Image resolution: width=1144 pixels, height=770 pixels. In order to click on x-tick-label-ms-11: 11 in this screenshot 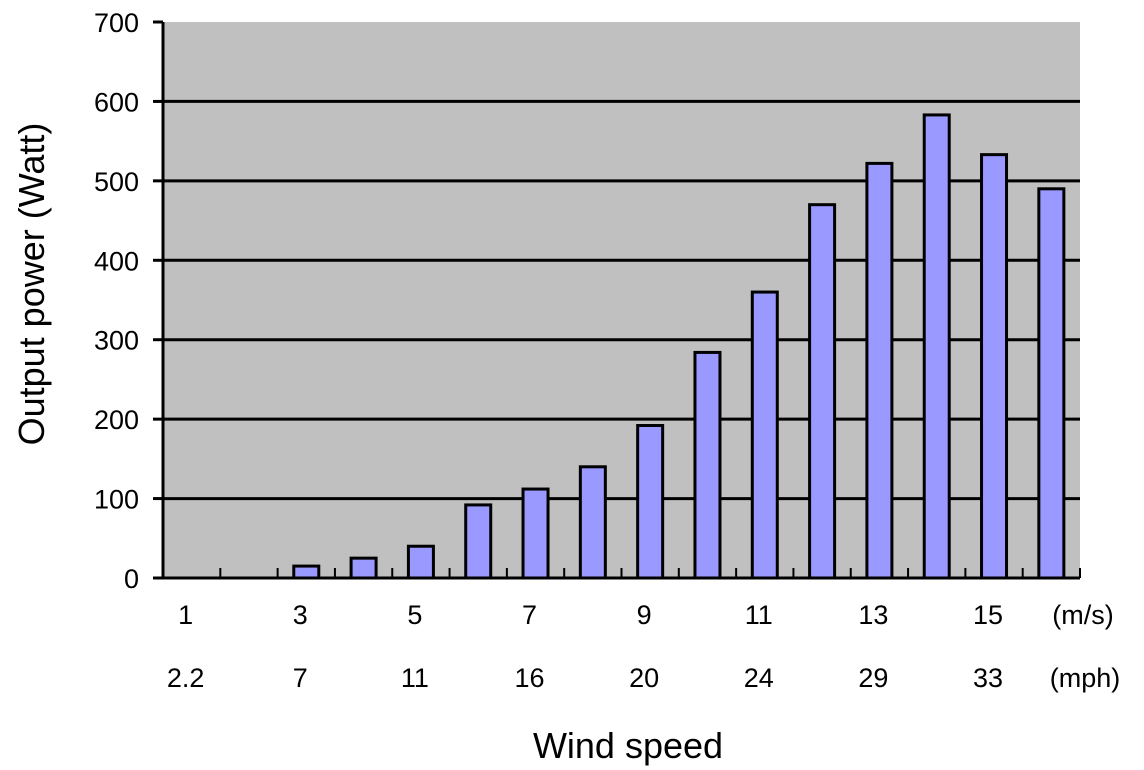, I will do `click(759, 615)`.